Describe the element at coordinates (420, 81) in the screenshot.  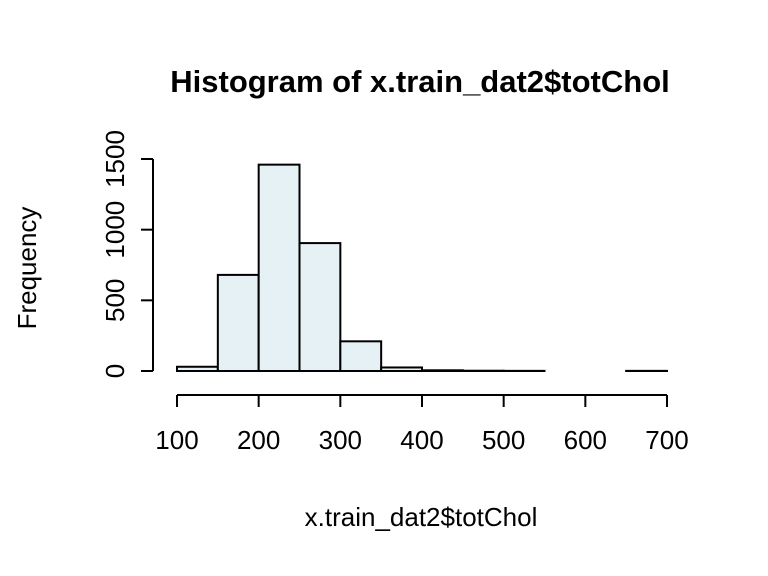
I see `chart-title: Histogram of x.train_dat2$totChol` at that location.